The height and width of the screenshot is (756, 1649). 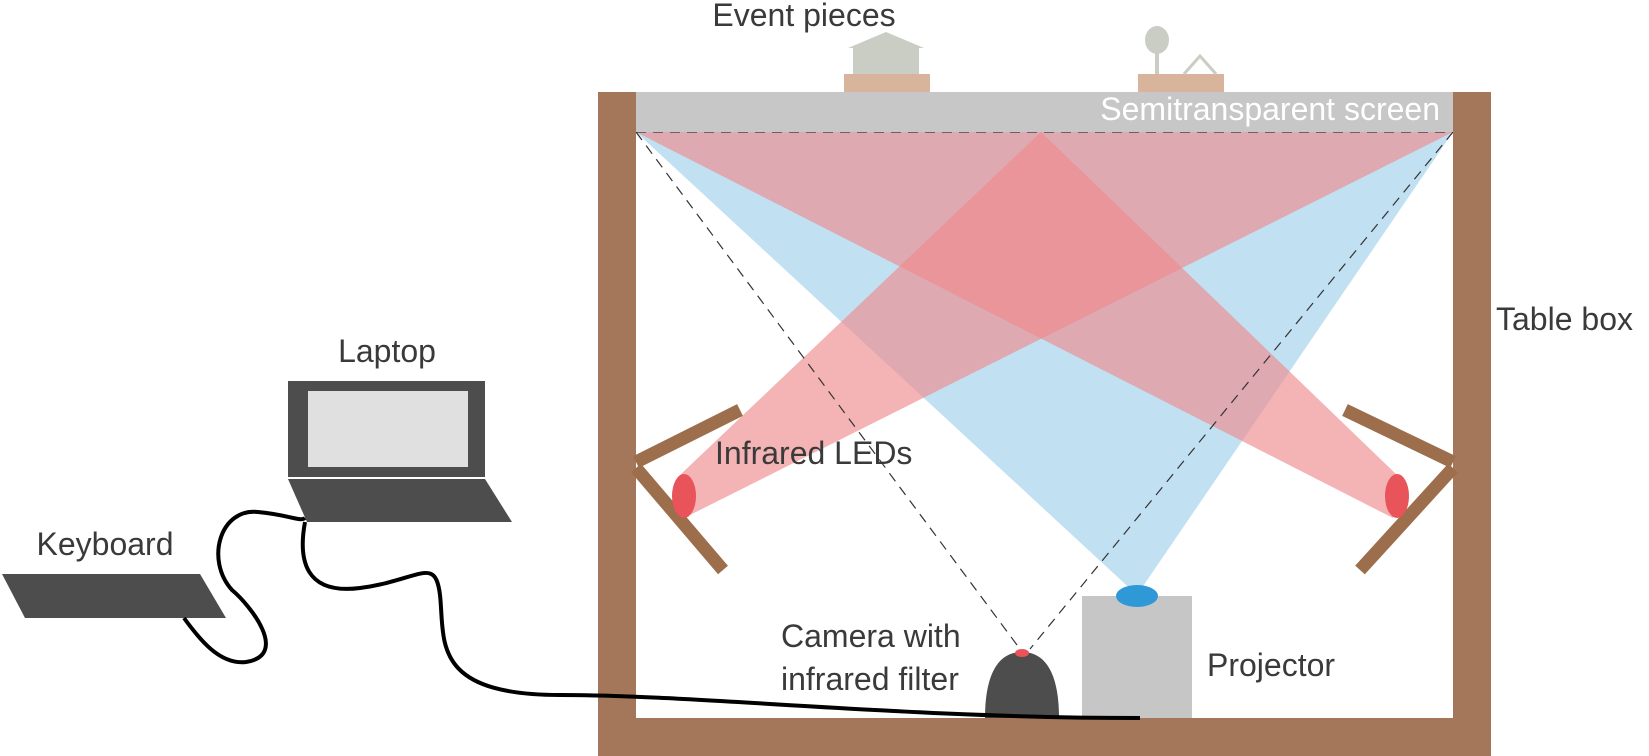 What do you see at coordinates (1044, 737) in the screenshot?
I see `table-box-floor` at bounding box center [1044, 737].